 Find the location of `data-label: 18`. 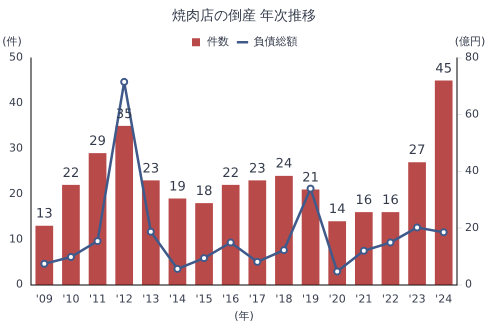

data-label: 18 is located at coordinates (204, 191).